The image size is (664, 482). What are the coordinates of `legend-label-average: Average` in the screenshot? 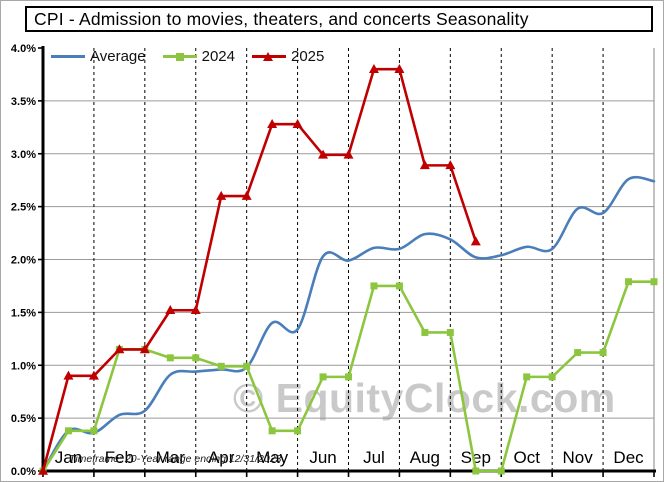 It's located at (118, 56).